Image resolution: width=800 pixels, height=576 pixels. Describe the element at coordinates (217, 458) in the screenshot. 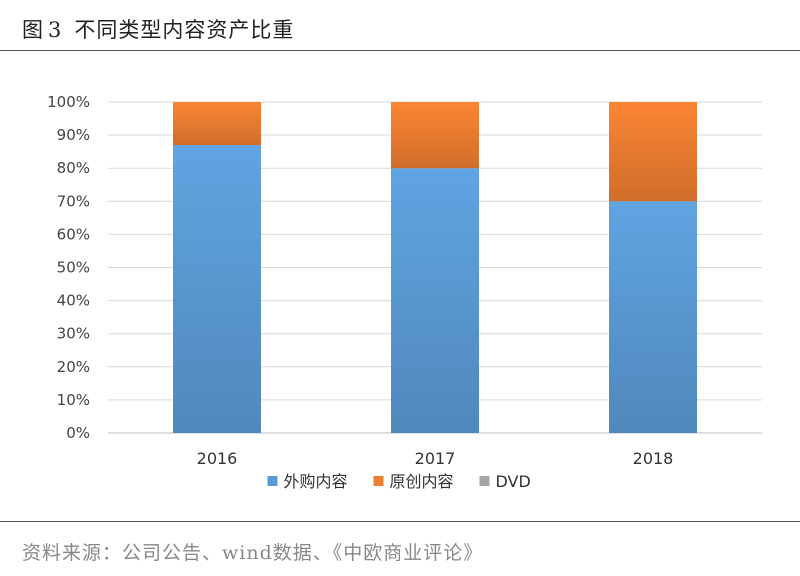

I see `x-category-label: 2016` at that location.